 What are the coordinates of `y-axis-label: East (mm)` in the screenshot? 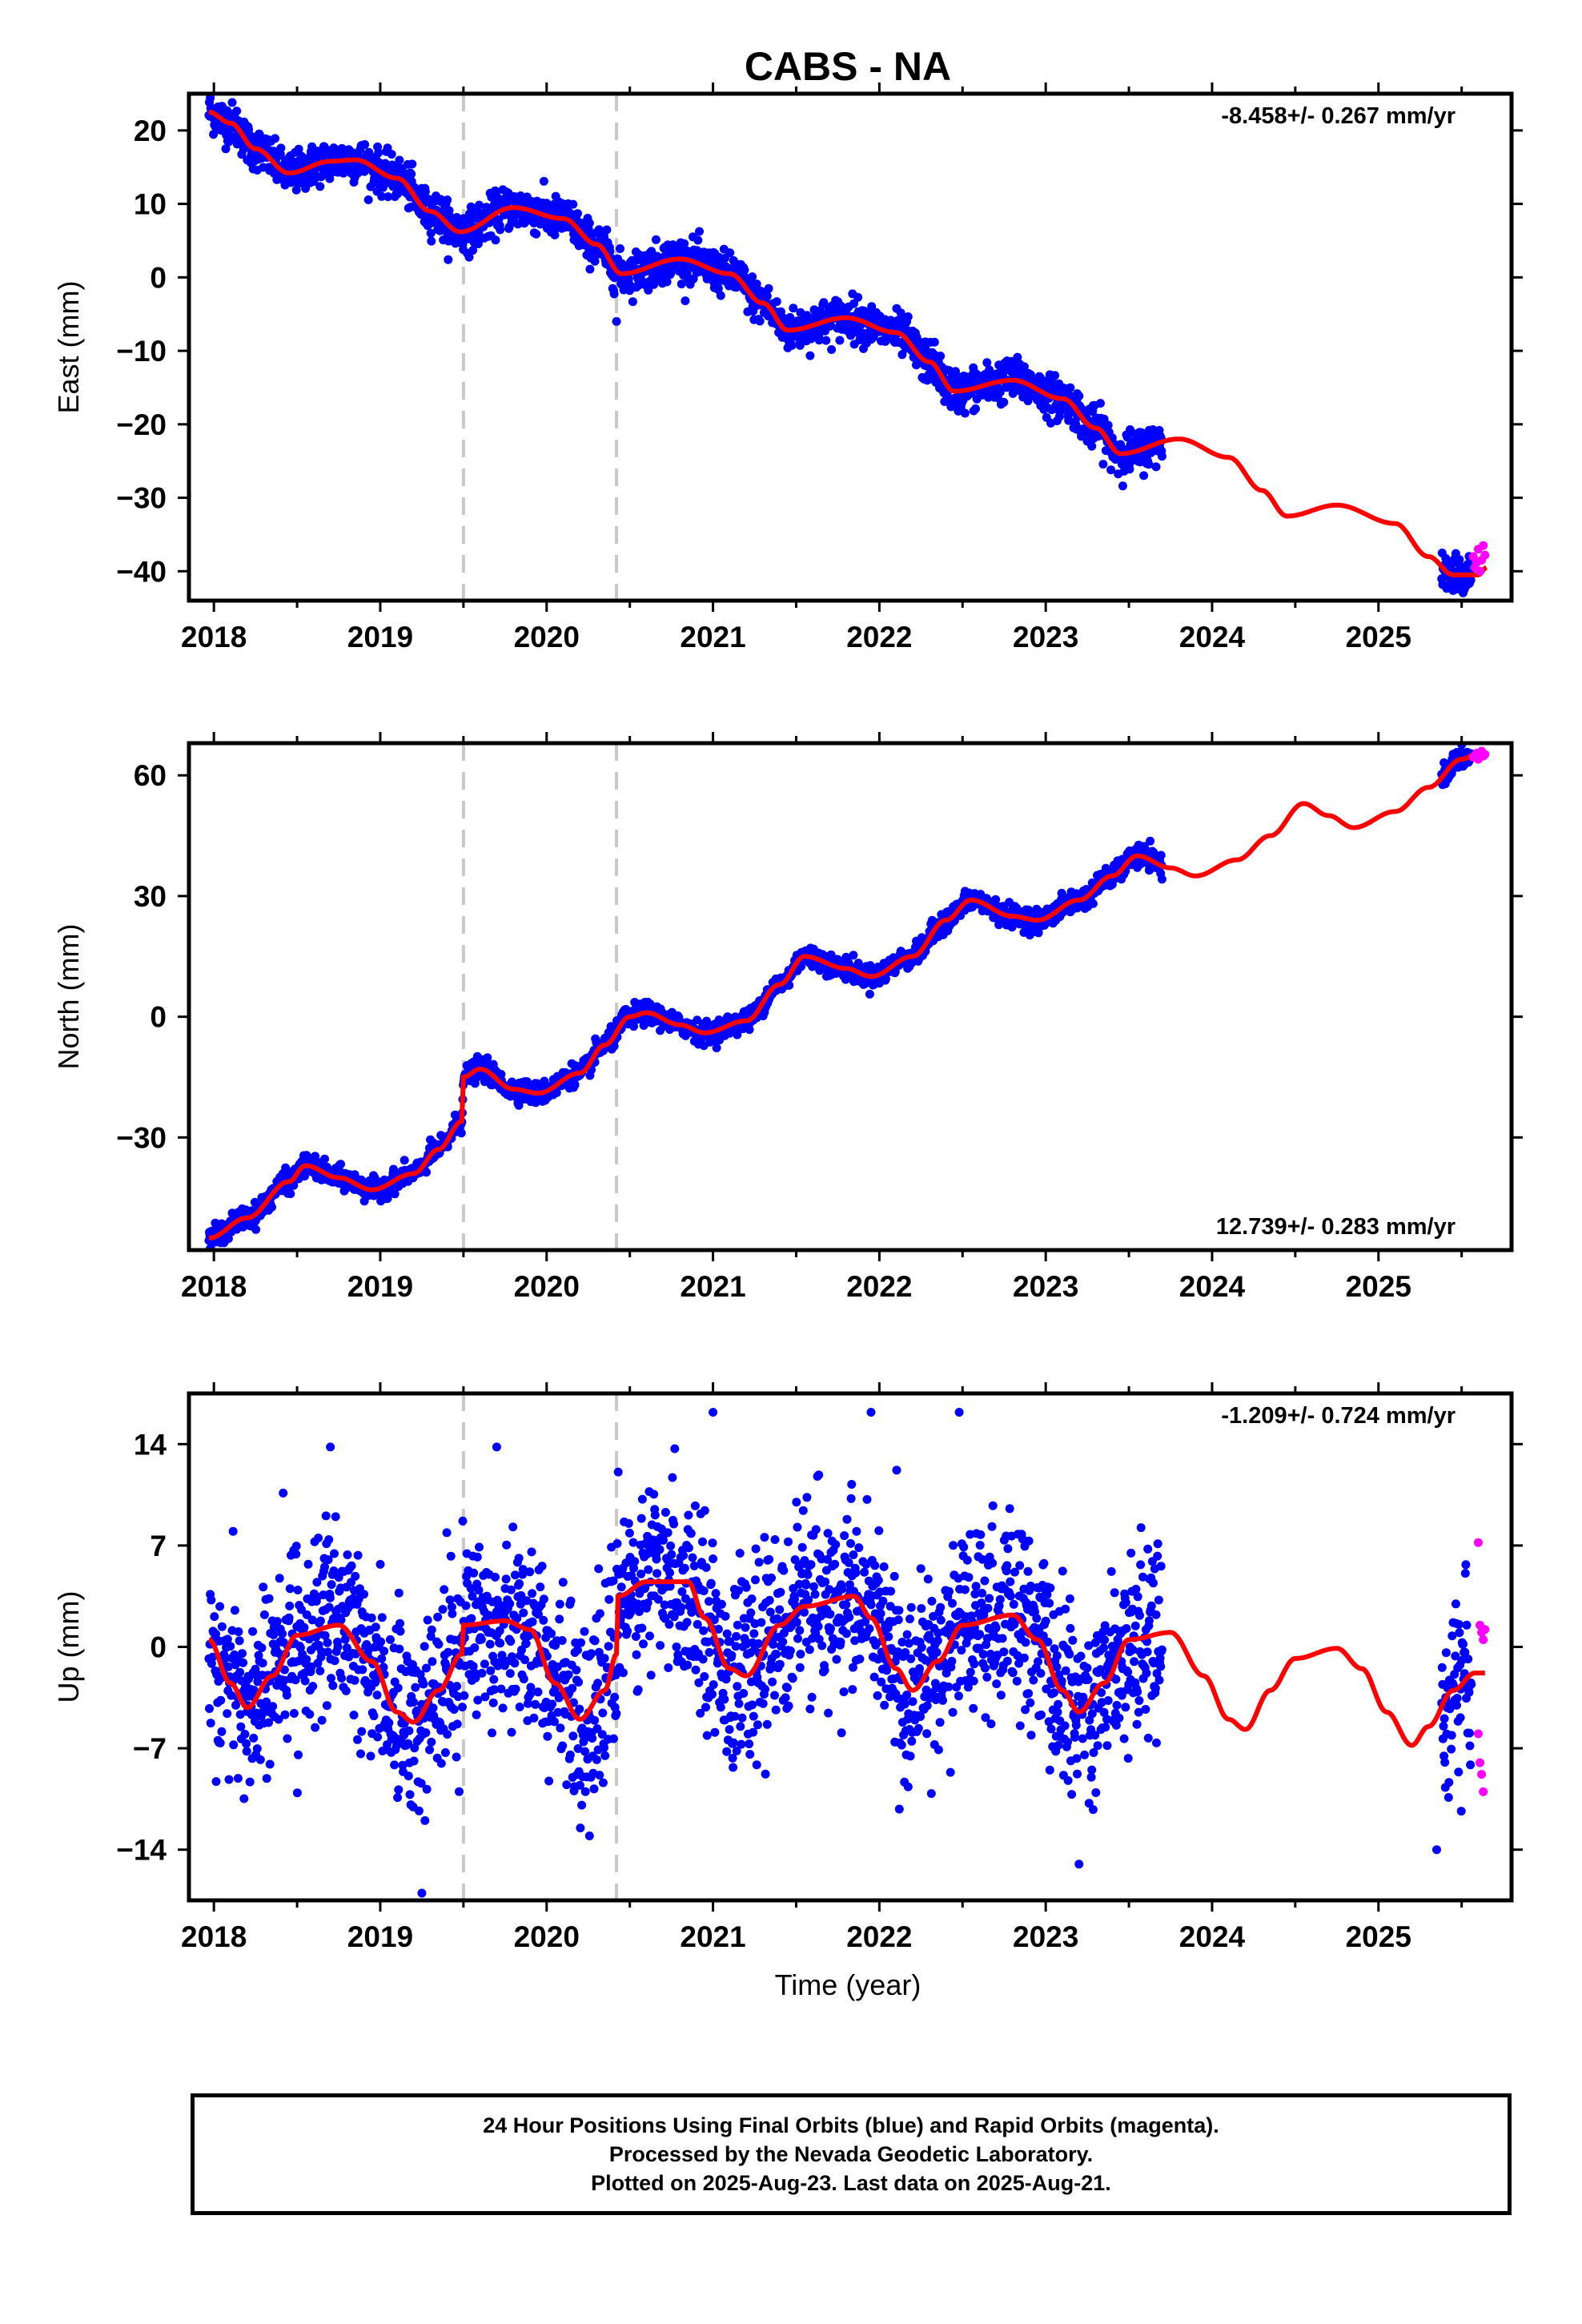 It's located at (69, 347).